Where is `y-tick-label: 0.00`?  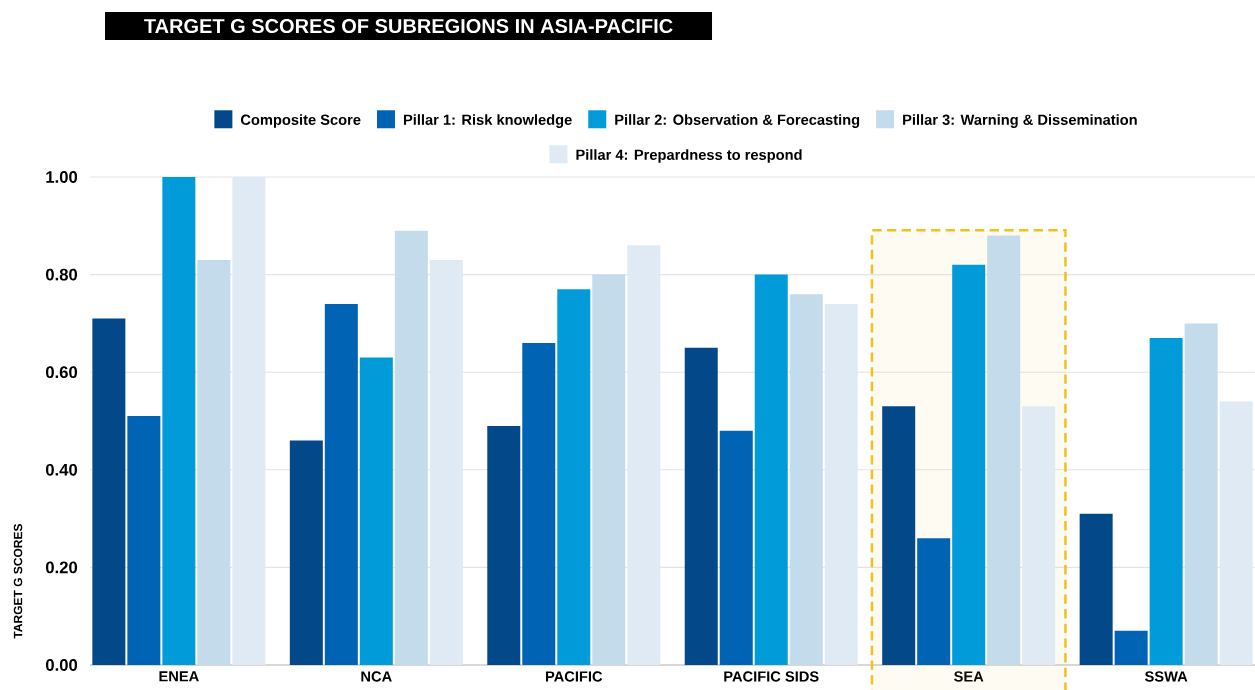
y-tick-label: 0.00 is located at coordinates (61, 665).